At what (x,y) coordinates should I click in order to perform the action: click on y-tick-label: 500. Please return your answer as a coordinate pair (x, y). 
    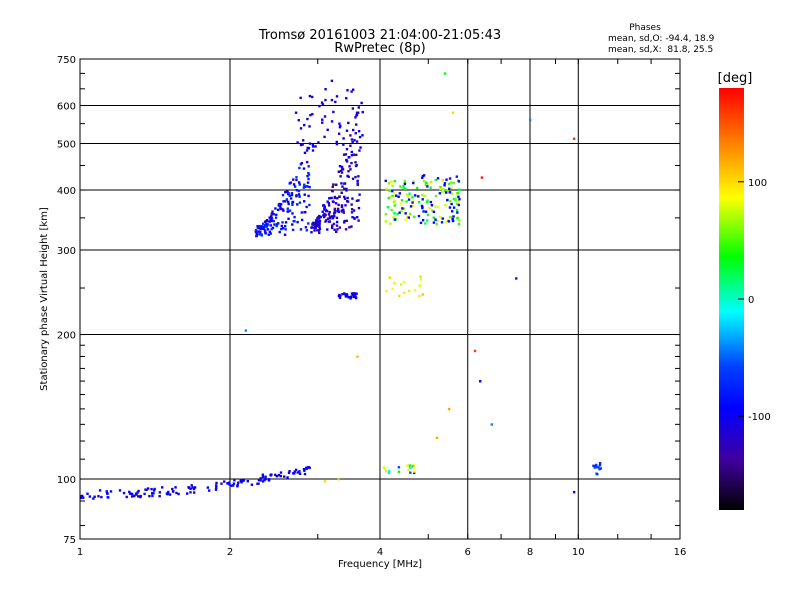
    Looking at the image, I should click on (66, 145).